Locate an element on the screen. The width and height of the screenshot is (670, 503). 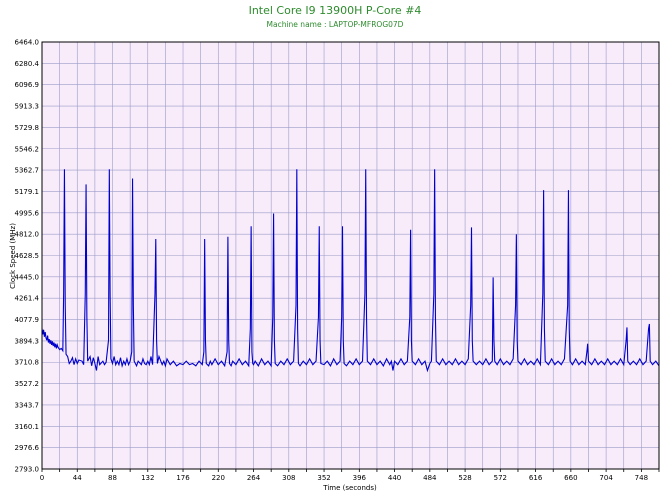
x-tick-label: 308 is located at coordinates (288, 478).